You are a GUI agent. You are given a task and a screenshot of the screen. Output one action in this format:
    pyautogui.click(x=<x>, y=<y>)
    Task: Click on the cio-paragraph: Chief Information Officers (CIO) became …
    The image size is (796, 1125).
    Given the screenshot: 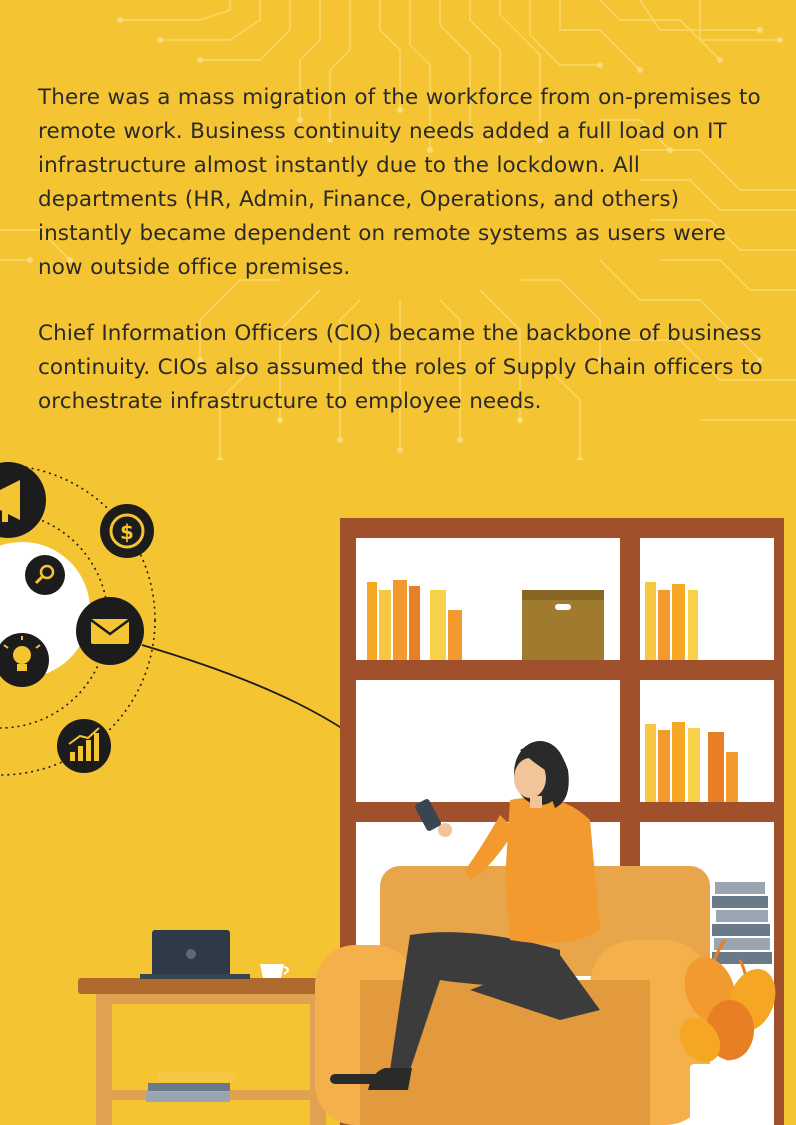 What is the action you would take?
    pyautogui.click(x=400, y=367)
    